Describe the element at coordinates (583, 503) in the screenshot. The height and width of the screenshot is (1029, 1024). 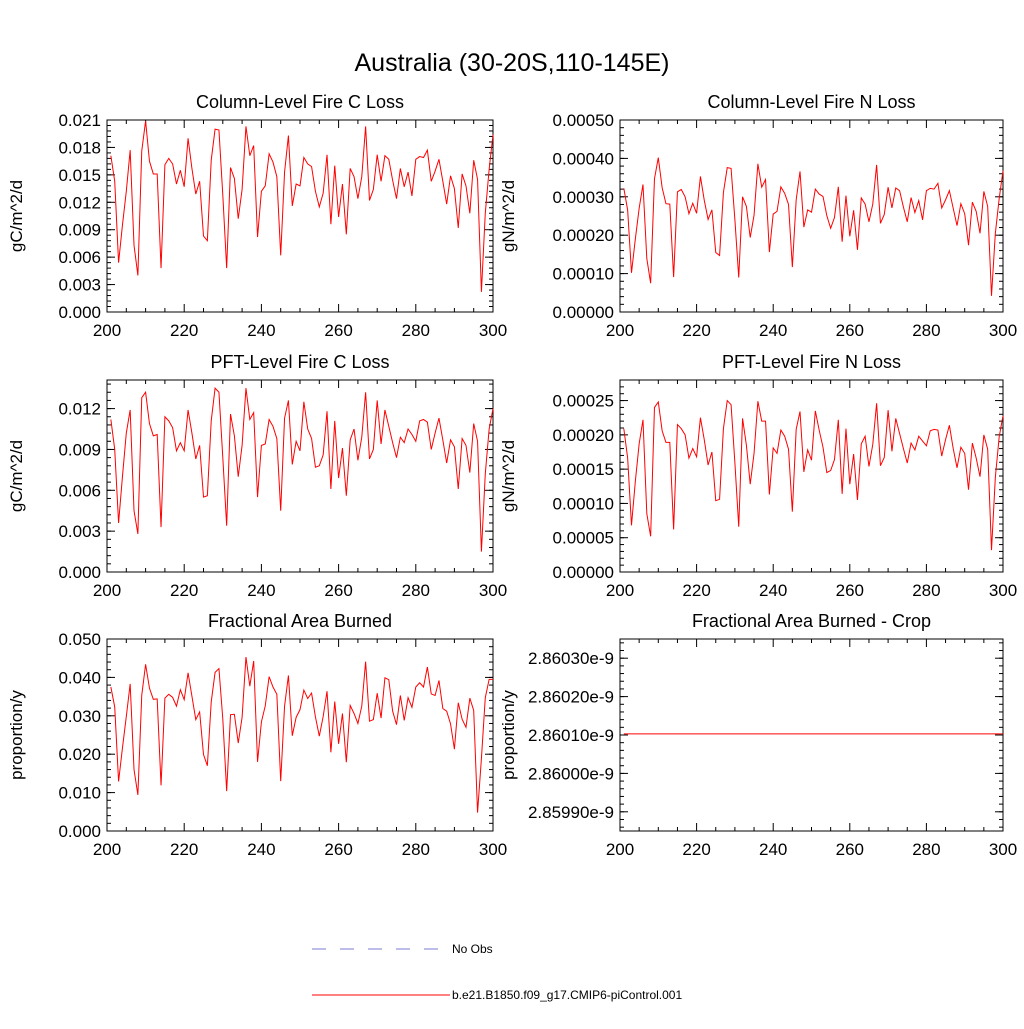
I see `y-tick-label: 0.00010` at that location.